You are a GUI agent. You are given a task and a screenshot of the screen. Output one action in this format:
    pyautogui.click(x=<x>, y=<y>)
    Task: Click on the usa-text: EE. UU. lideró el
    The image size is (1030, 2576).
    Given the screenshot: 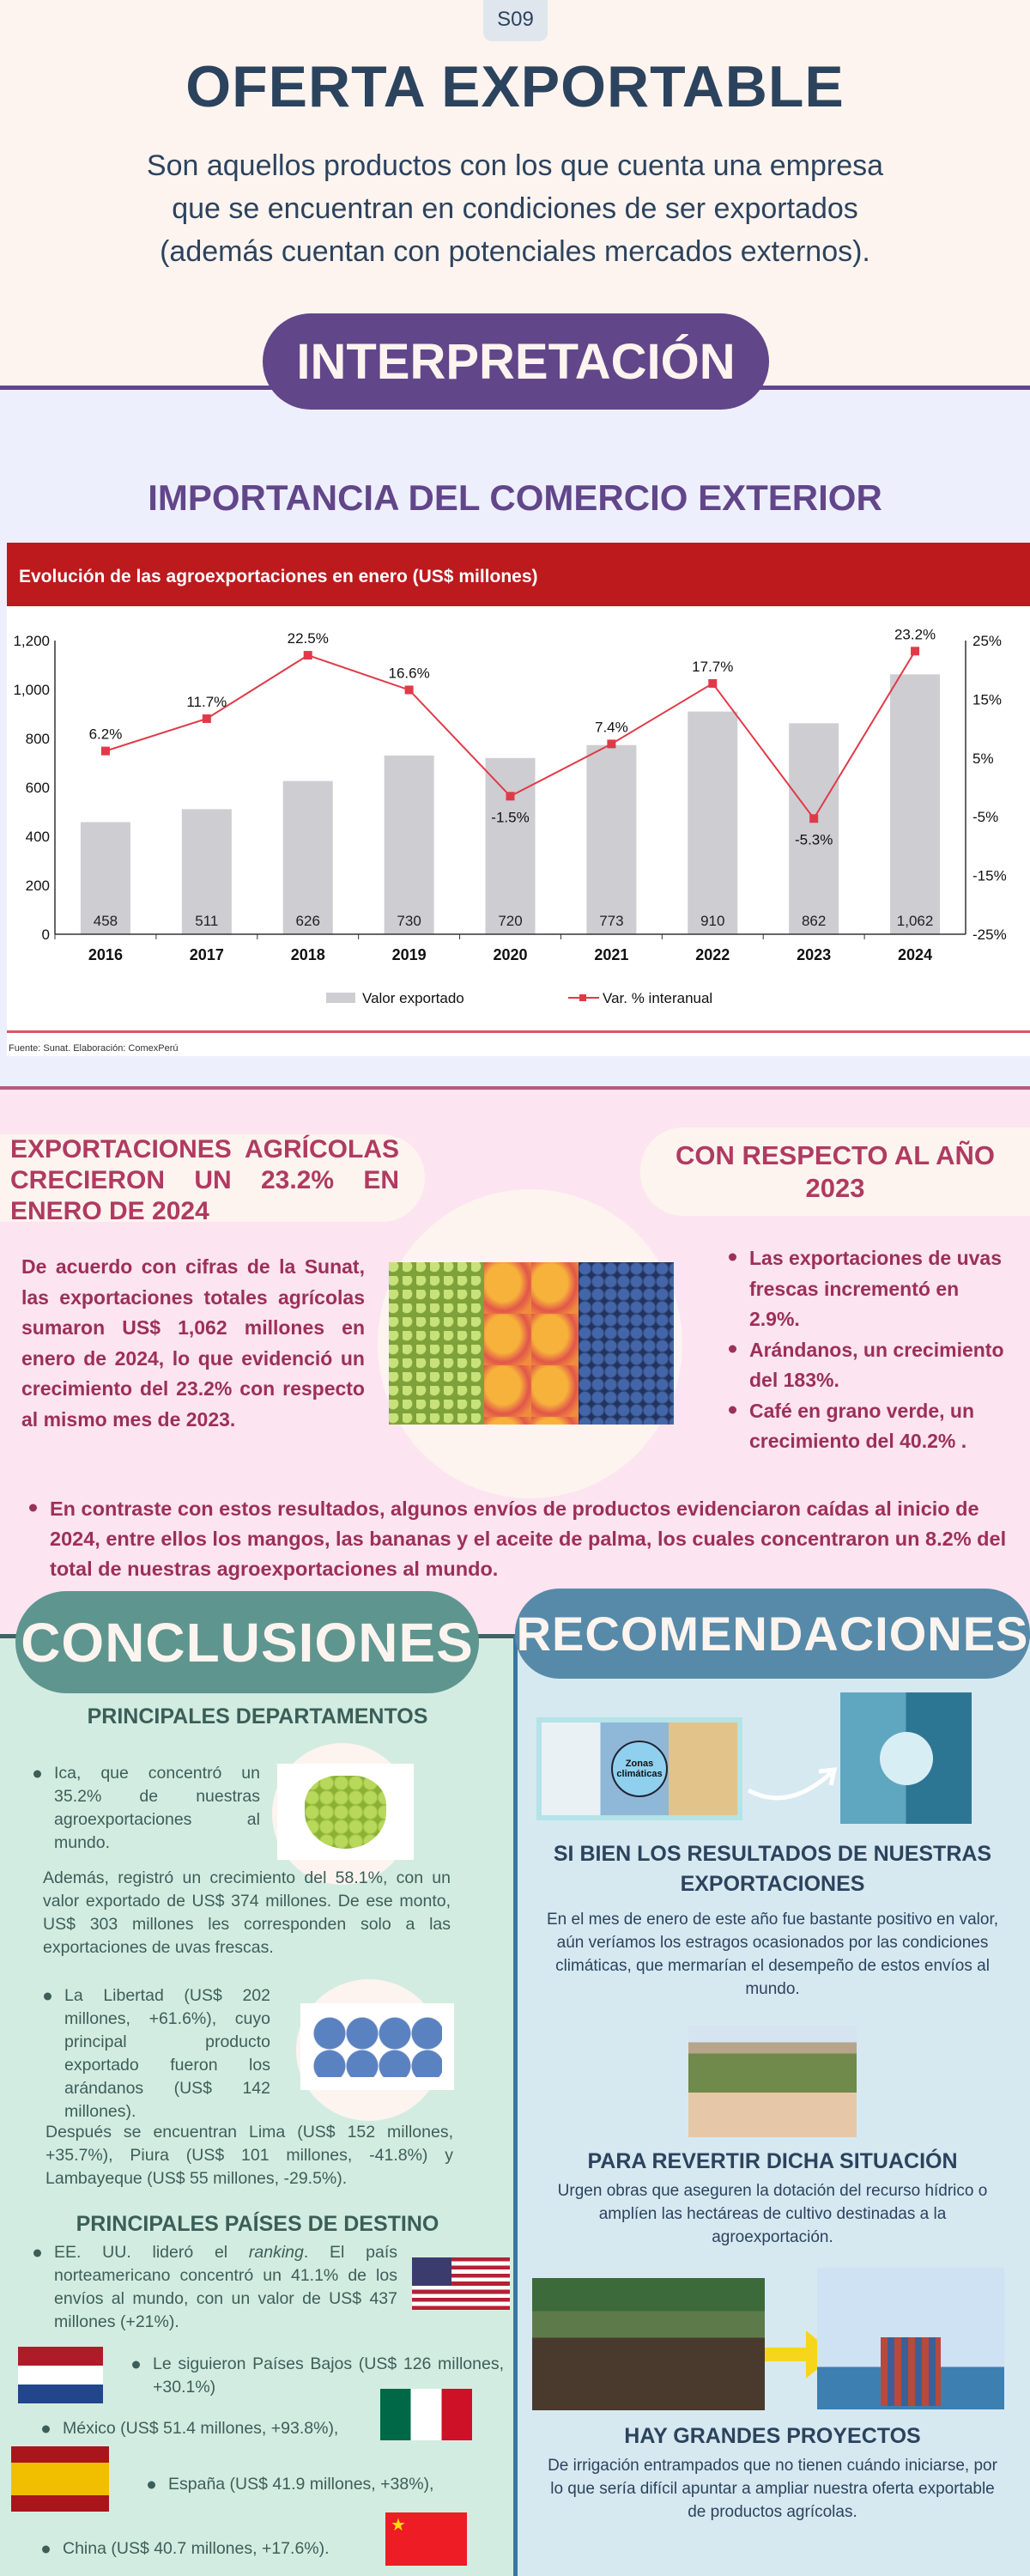 What is the action you would take?
    pyautogui.click(x=151, y=2252)
    